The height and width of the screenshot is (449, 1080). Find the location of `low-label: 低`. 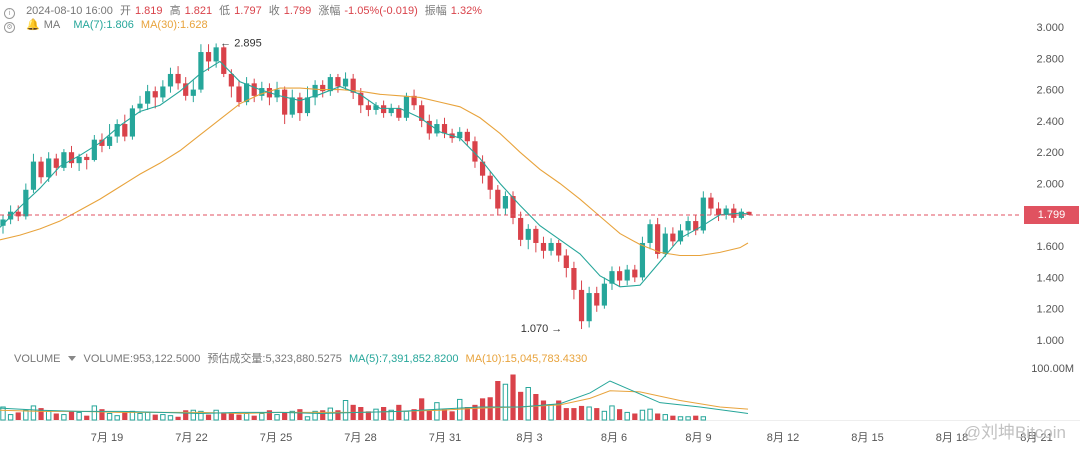

low-label: 低 is located at coordinates (225, 11).